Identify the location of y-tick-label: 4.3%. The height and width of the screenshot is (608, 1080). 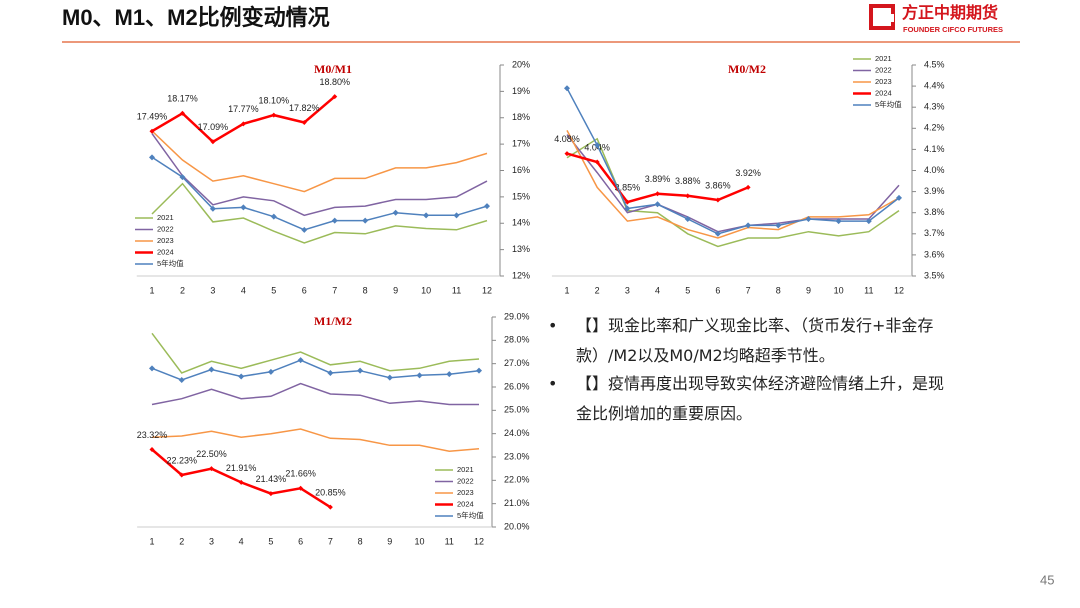
(934, 107).